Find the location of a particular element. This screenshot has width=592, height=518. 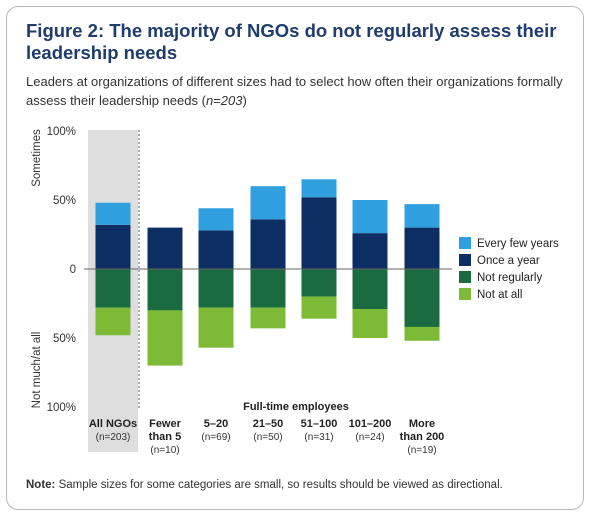

category-label: All NGOs is located at coordinates (113, 424).